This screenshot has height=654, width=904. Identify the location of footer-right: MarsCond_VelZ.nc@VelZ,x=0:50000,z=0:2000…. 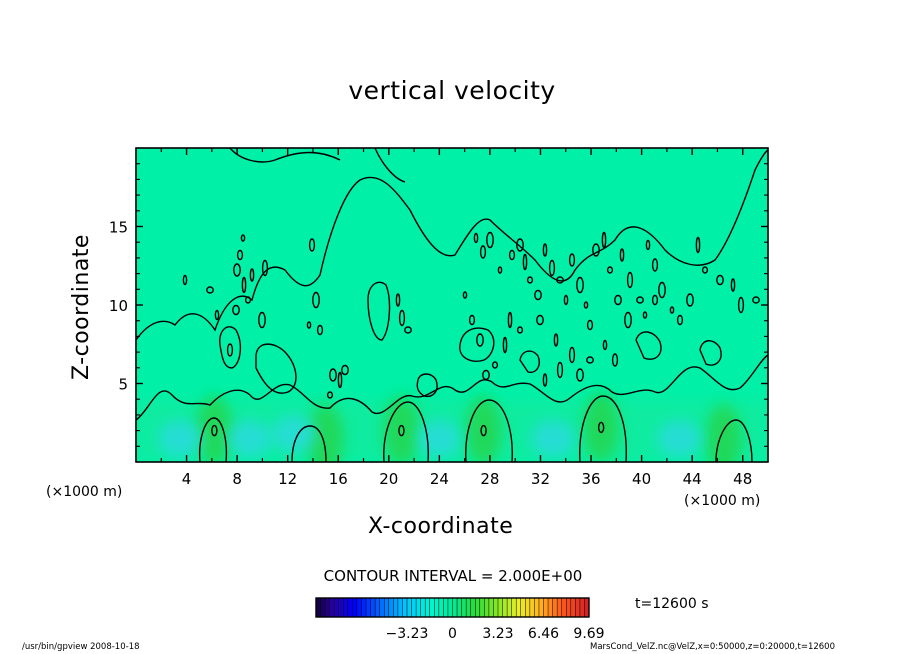
(712, 647).